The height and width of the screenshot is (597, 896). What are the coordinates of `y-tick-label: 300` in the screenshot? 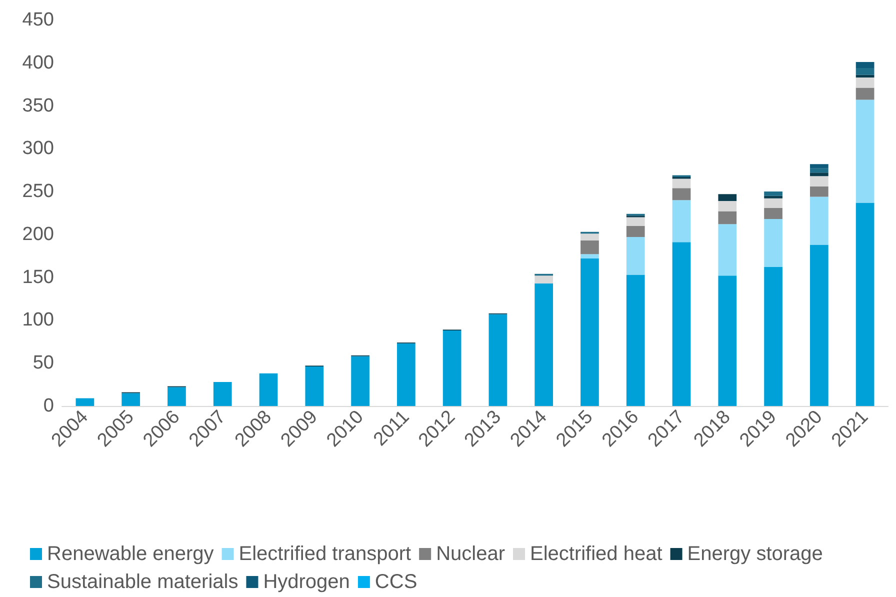 It's located at (38, 149).